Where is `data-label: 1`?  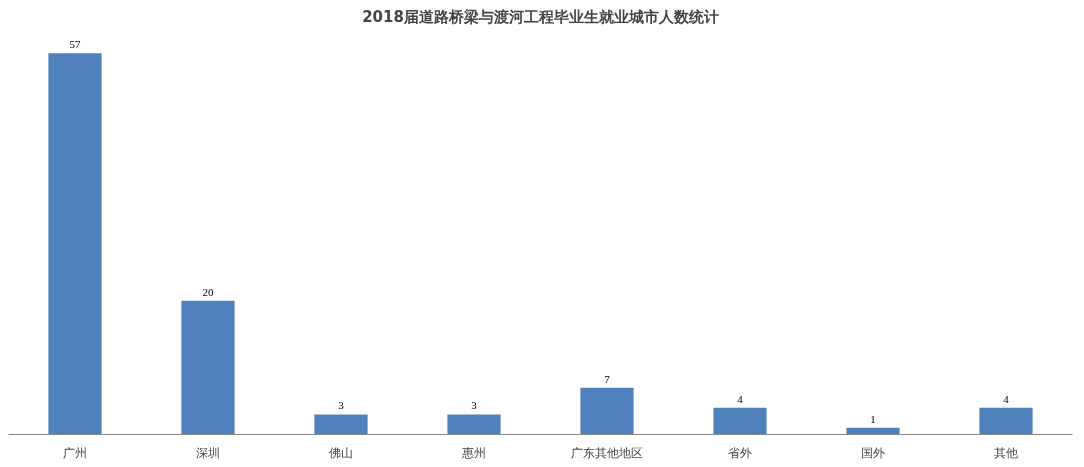 data-label: 1 is located at coordinates (873, 418).